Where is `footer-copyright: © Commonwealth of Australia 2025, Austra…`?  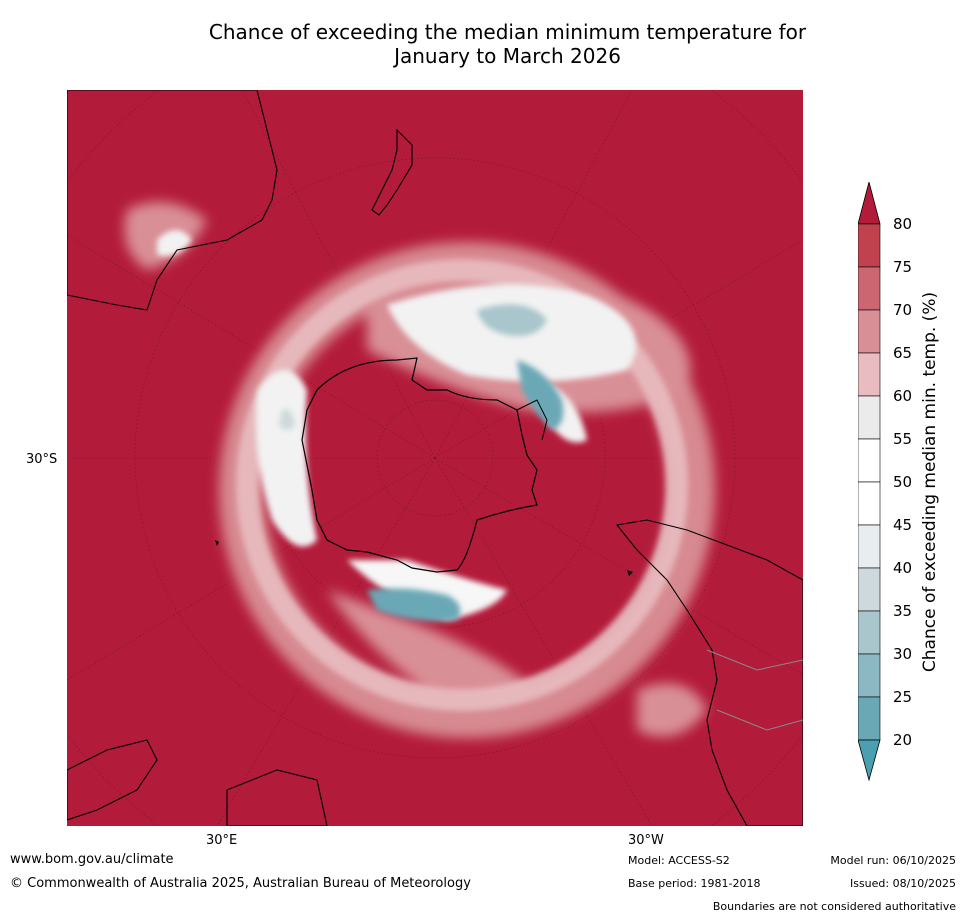 footer-copyright: © Commonwealth of Australia 2025, Austra… is located at coordinates (240, 883).